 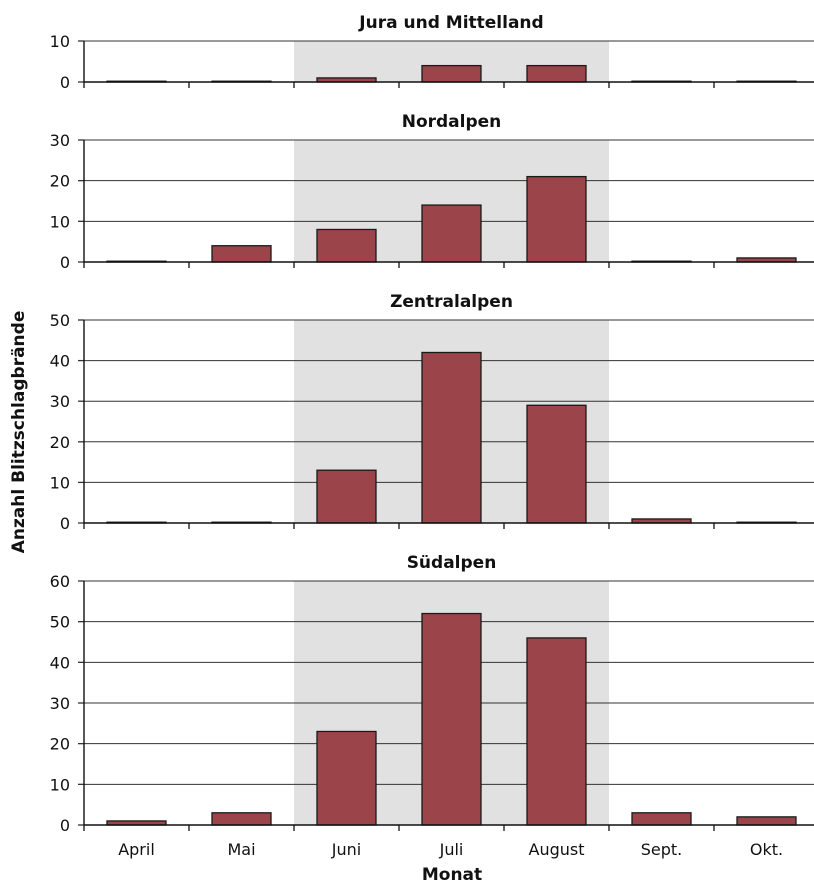 I want to click on bar-okt, so click(x=766, y=821).